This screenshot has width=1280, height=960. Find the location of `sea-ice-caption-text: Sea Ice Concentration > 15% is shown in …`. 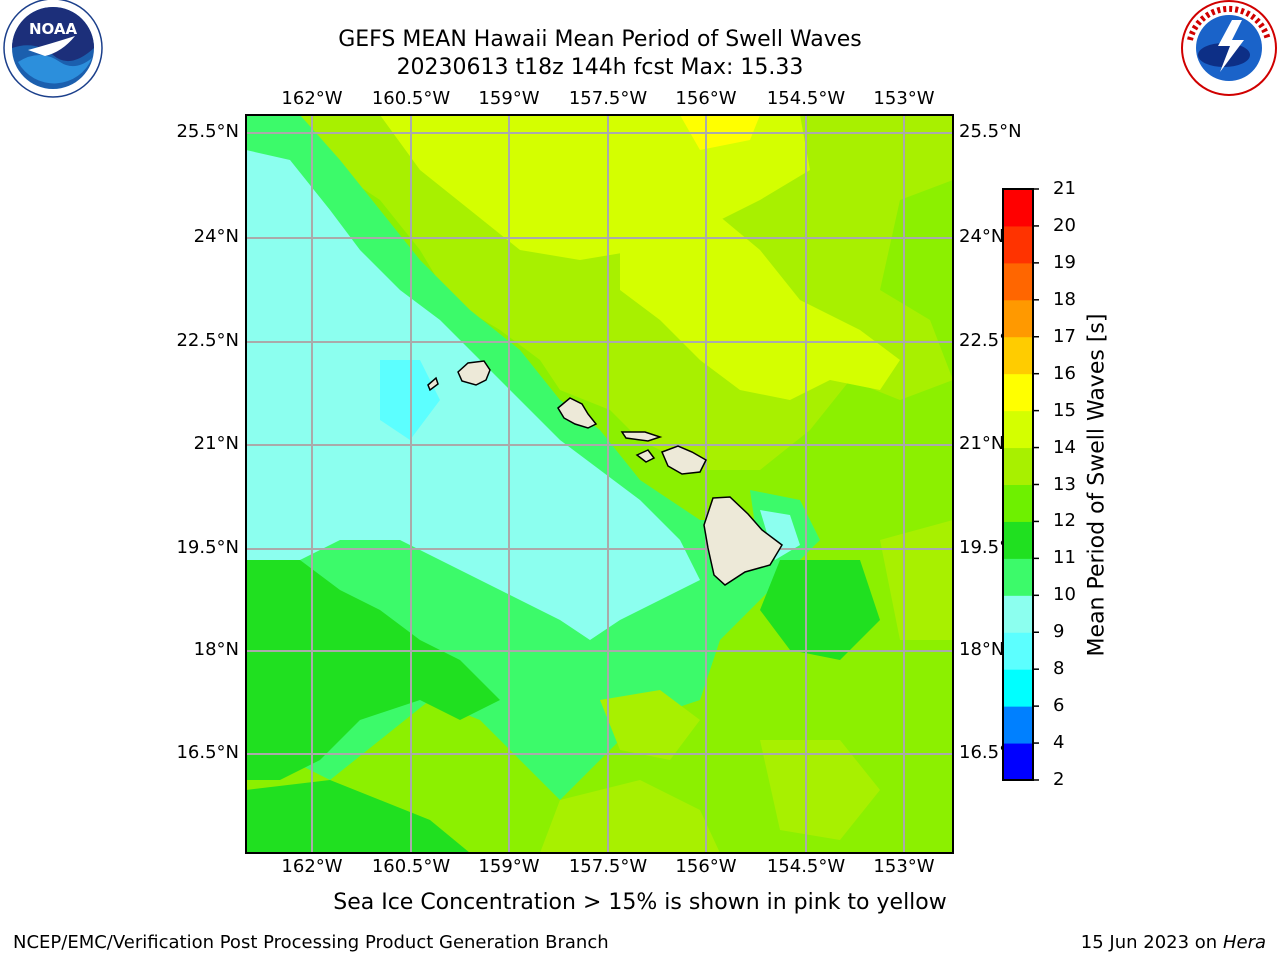

sea-ice-caption-text: Sea Ice Concentration > 15% is shown in … is located at coordinates (640, 902).